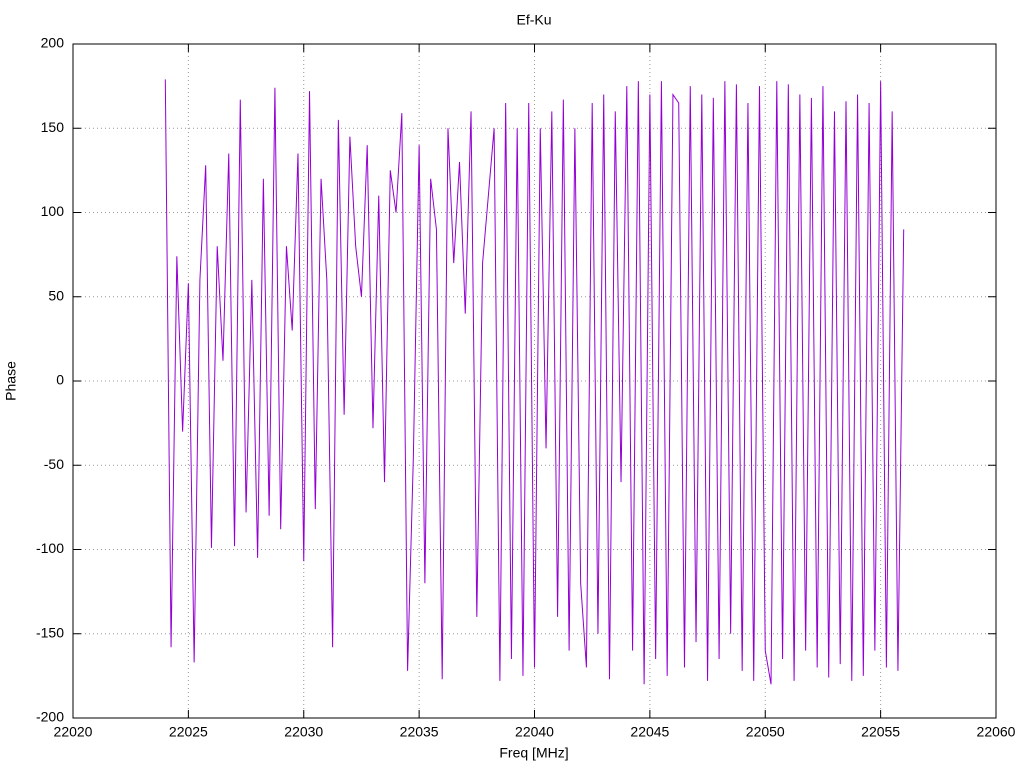  What do you see at coordinates (50, 548) in the screenshot?
I see `y-tick-label: -100` at bounding box center [50, 548].